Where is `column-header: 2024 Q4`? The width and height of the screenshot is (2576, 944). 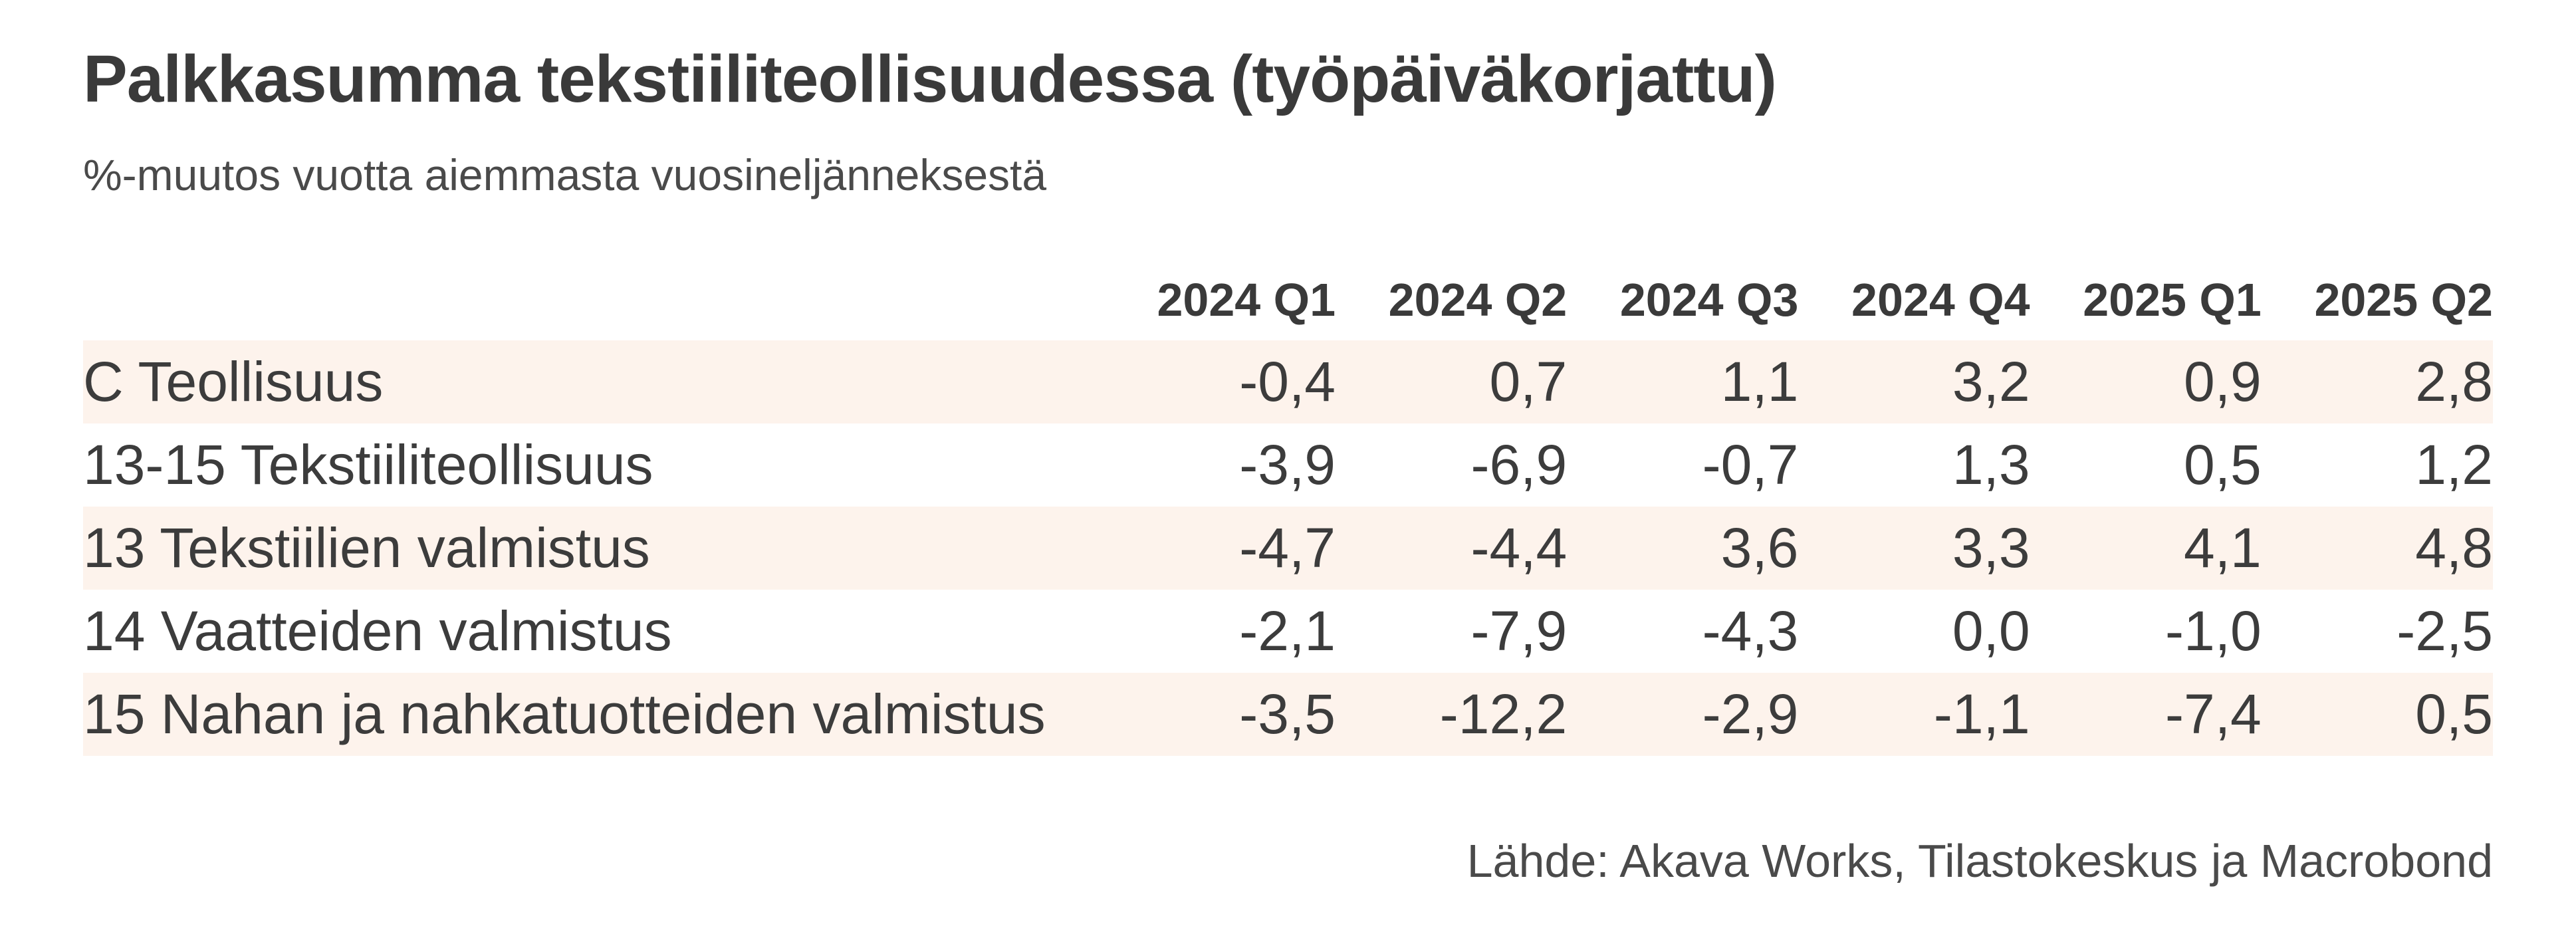 column-header: 2024 Q4 is located at coordinates (1940, 300).